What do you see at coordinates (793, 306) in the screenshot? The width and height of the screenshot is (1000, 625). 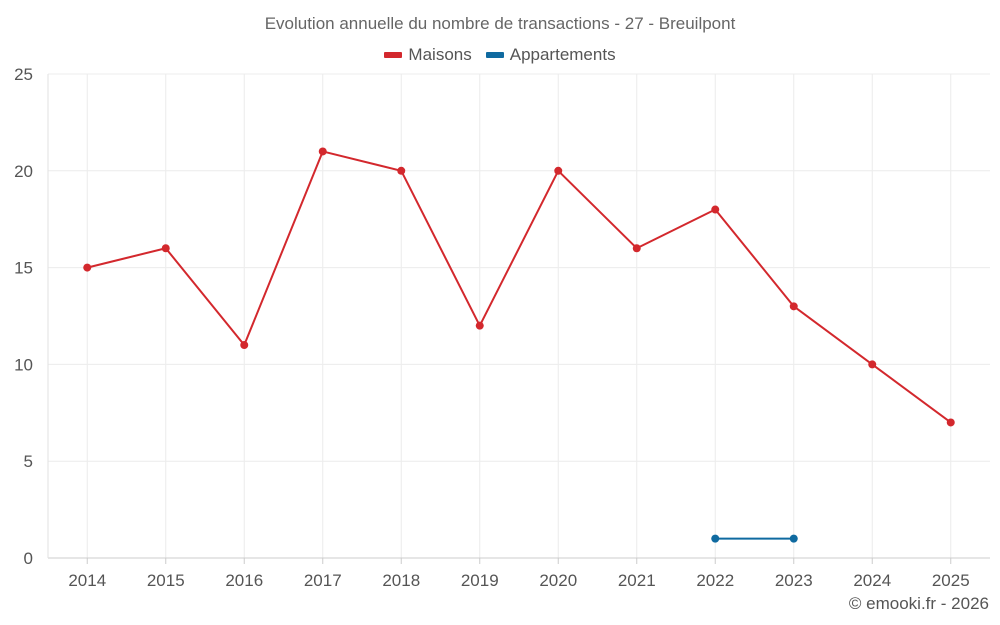 I see `data-point-maisons-2023` at bounding box center [793, 306].